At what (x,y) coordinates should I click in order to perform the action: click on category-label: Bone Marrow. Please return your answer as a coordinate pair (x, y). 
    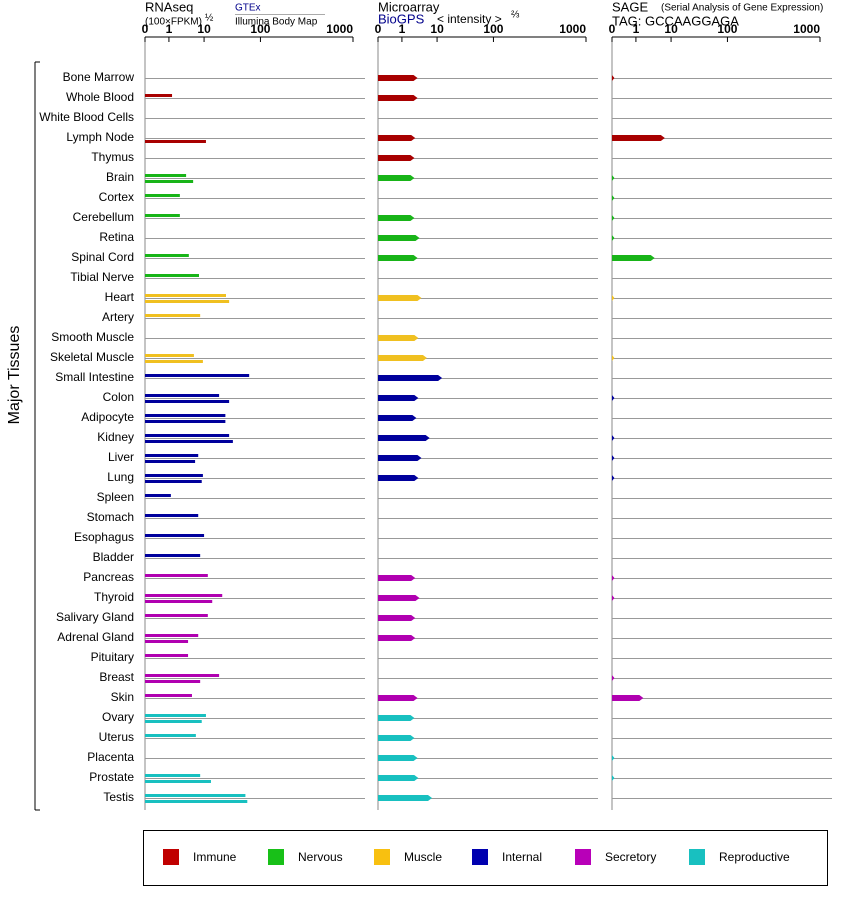
    Looking at the image, I should click on (99, 77).